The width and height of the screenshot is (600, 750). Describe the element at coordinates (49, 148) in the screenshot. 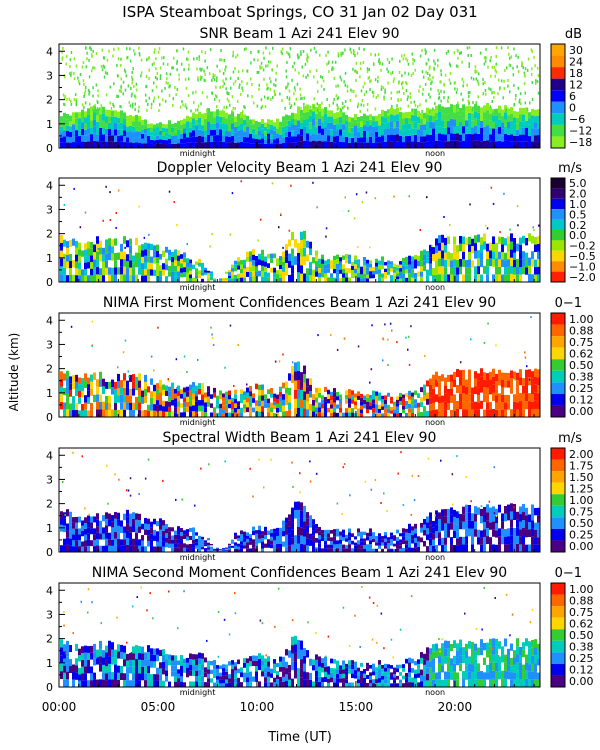

I see `y-tick-label: 0` at that location.